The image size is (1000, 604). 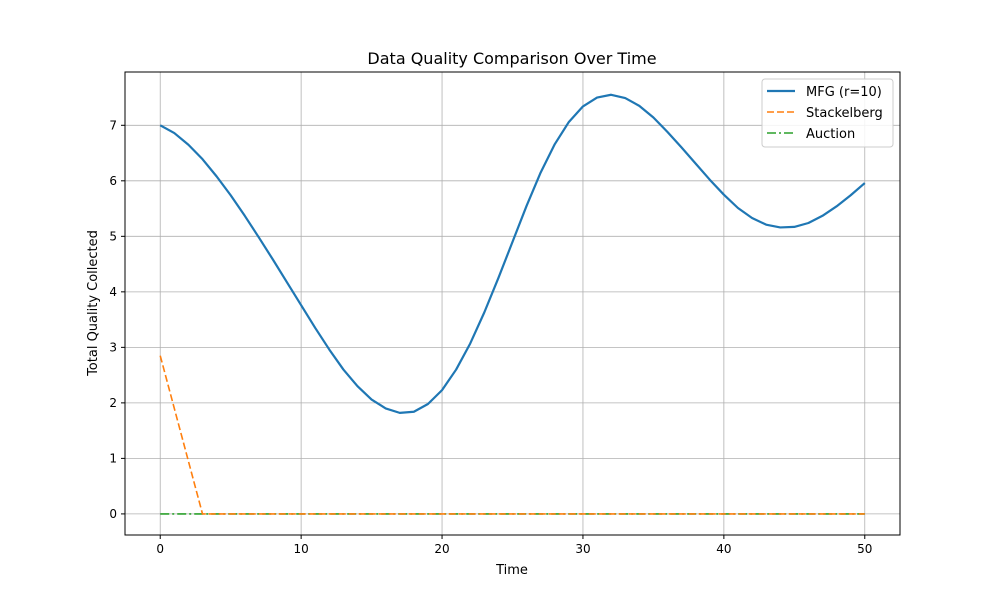 I want to click on y-tick-label: 7, so click(x=113, y=125).